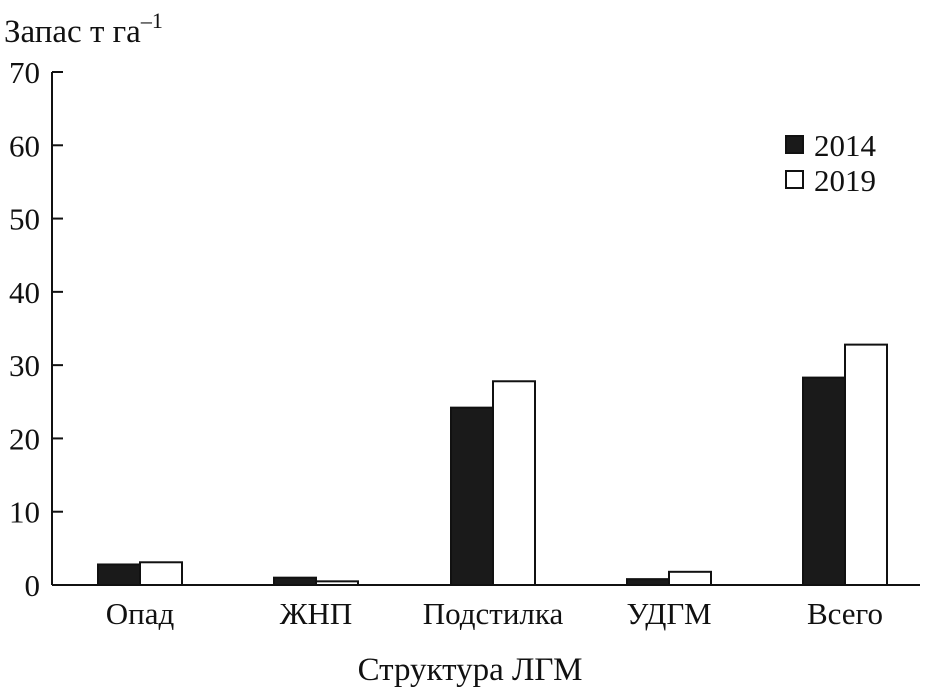 Image resolution: width=925 pixels, height=688 pixels. I want to click on y-axis-title-superscript: –1, so click(151, 20).